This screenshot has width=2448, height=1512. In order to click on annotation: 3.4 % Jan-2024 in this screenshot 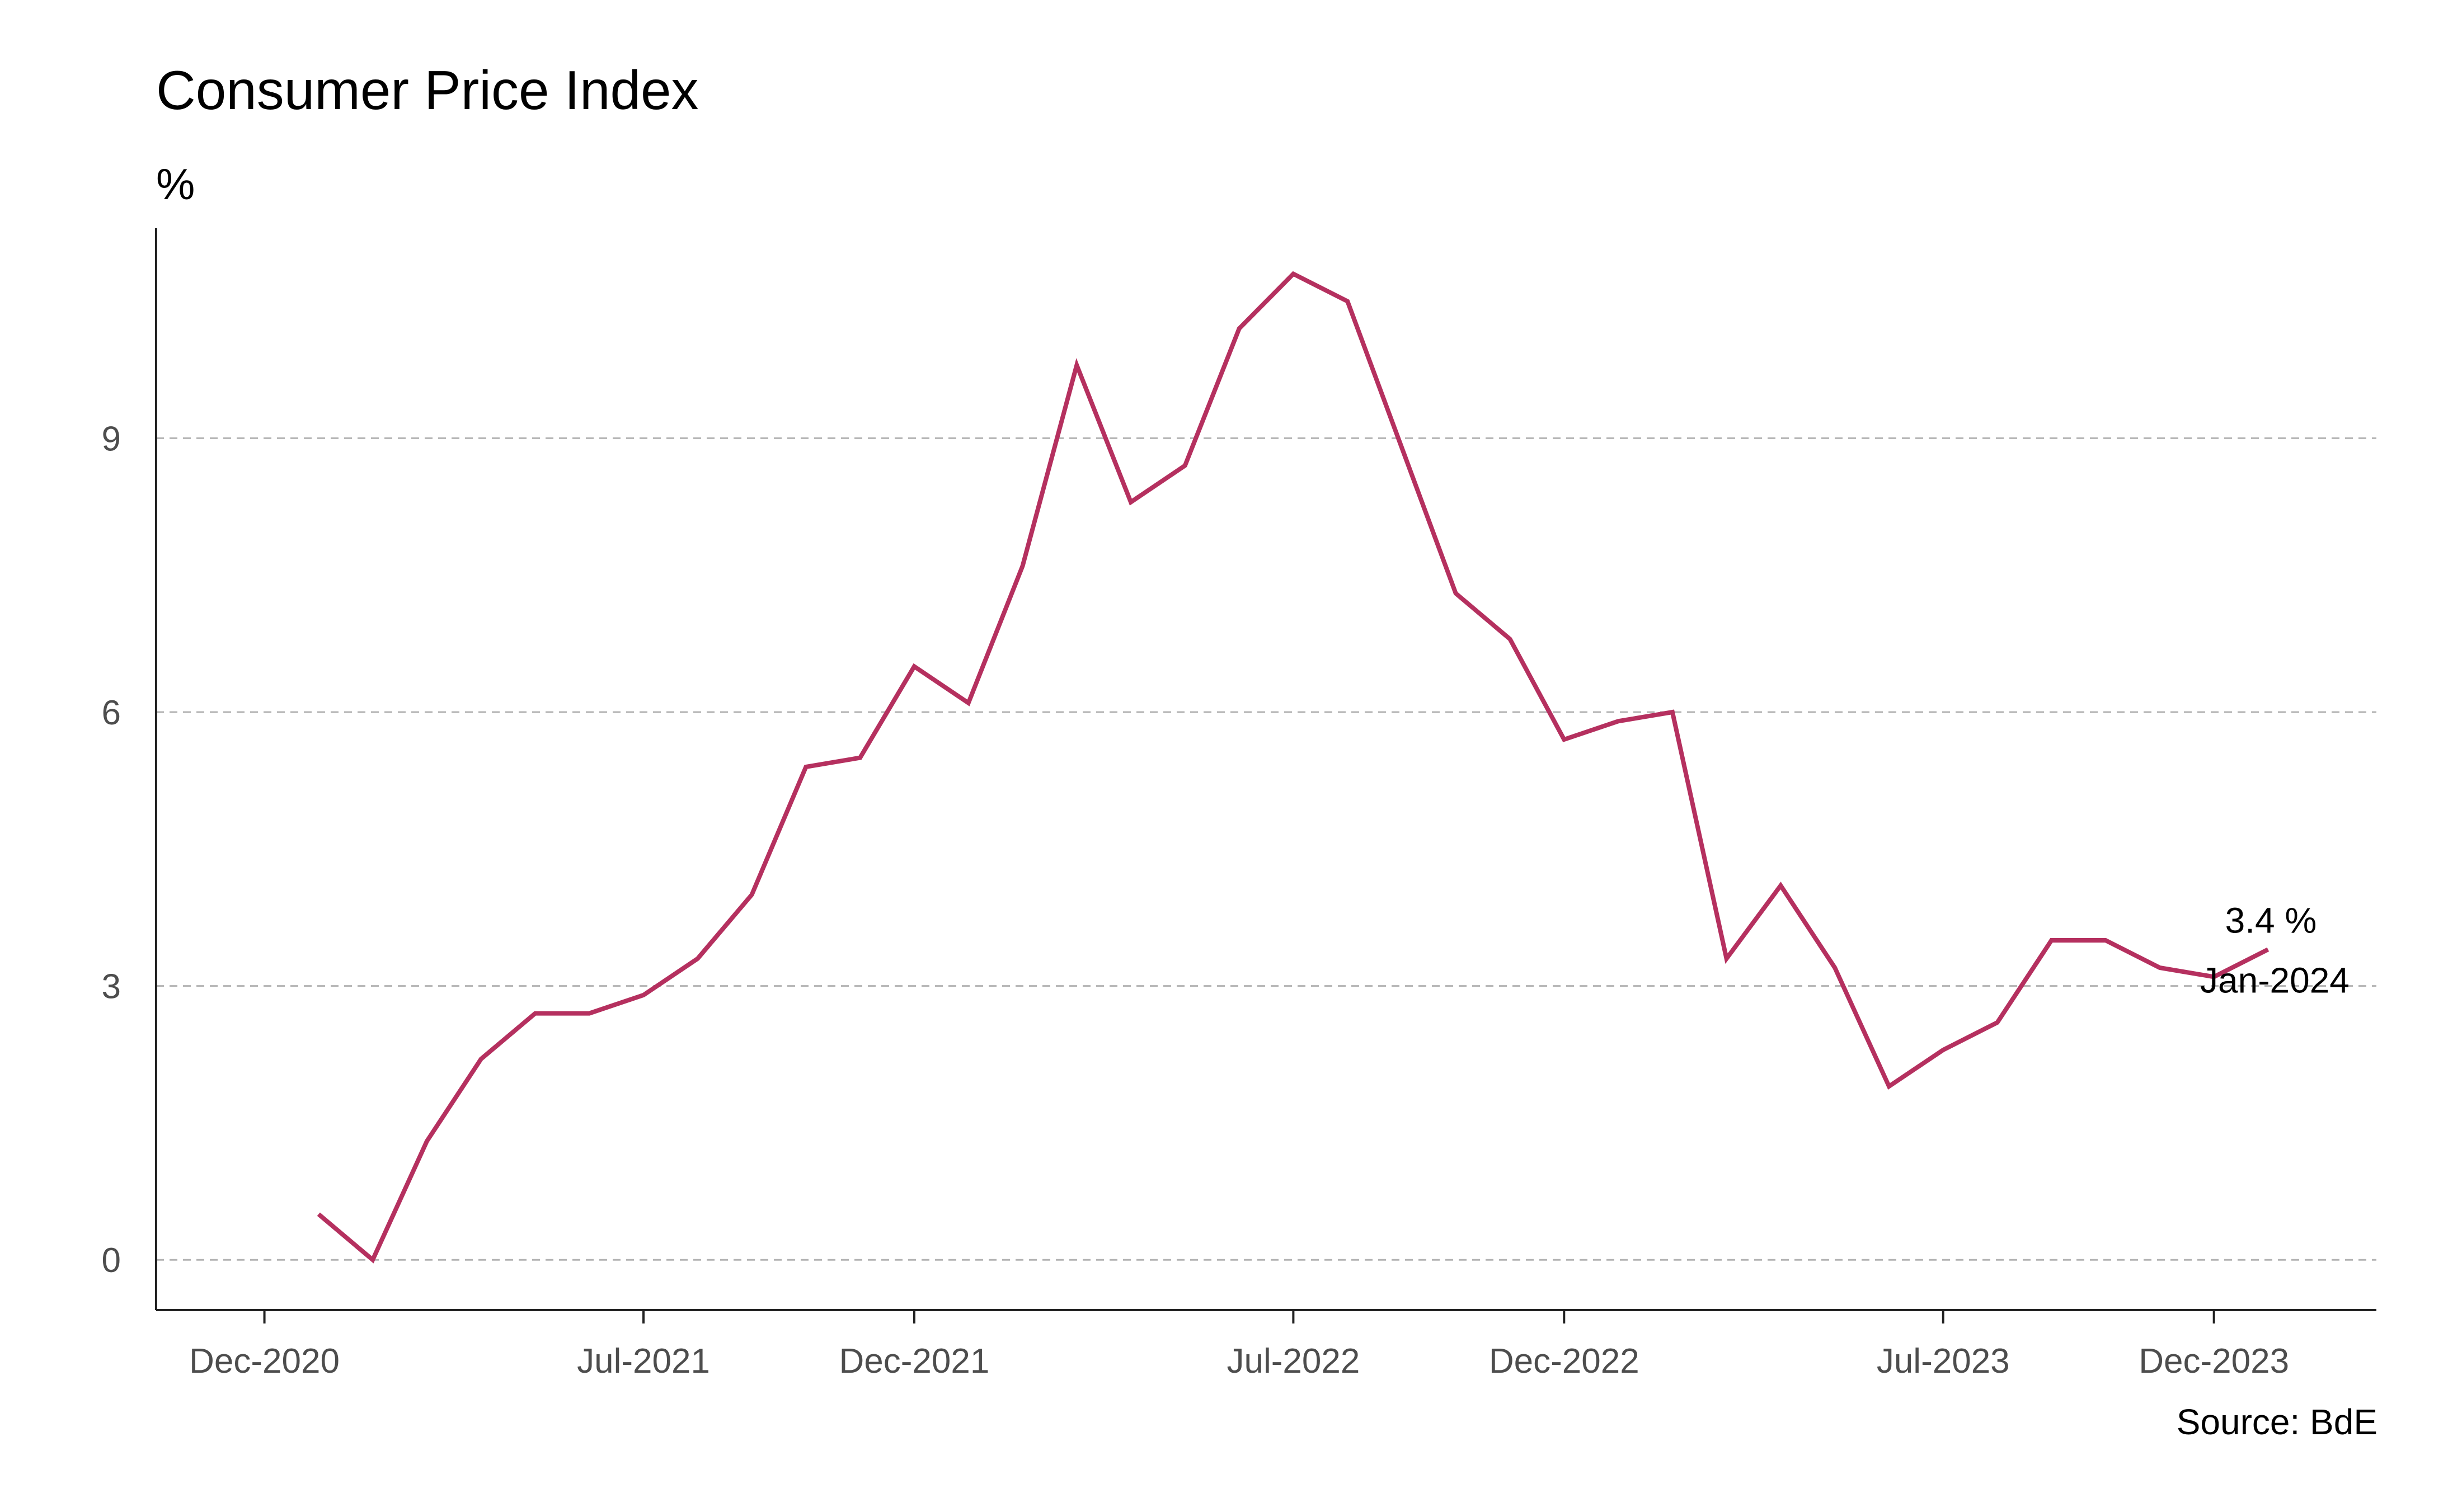, I will do `click(2275, 950)`.